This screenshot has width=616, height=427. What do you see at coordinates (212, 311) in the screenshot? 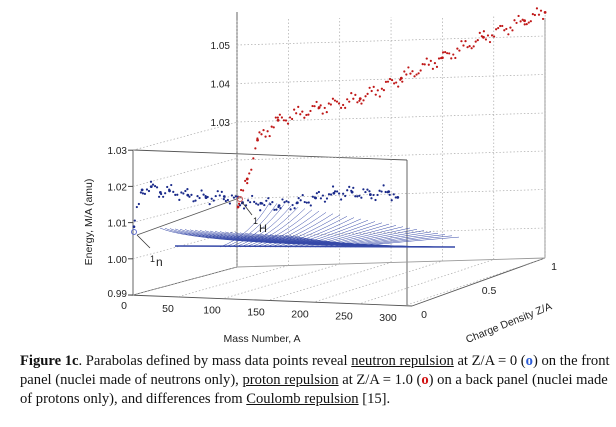
I see `x-tick-label: 100` at bounding box center [212, 311].